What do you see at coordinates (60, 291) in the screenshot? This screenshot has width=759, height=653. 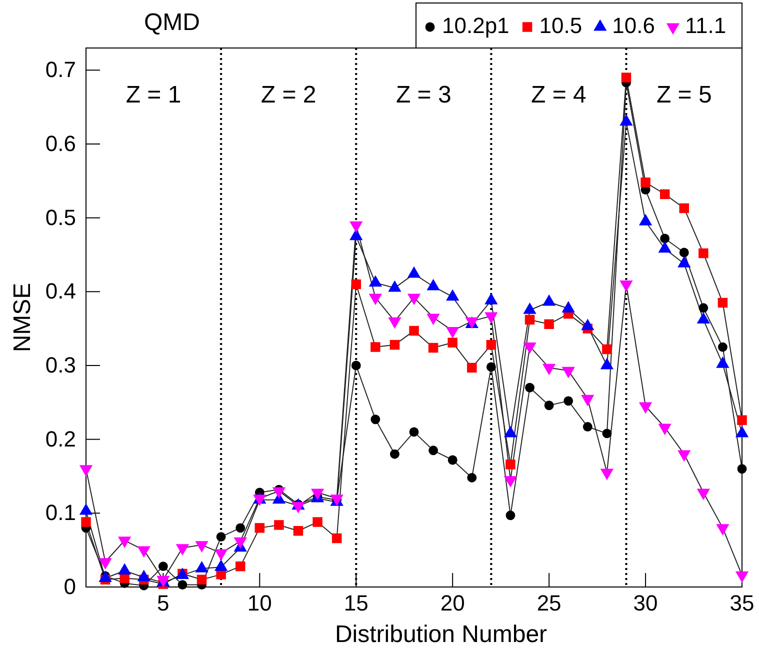 I see `y-tick-label: 0.4` at bounding box center [60, 291].